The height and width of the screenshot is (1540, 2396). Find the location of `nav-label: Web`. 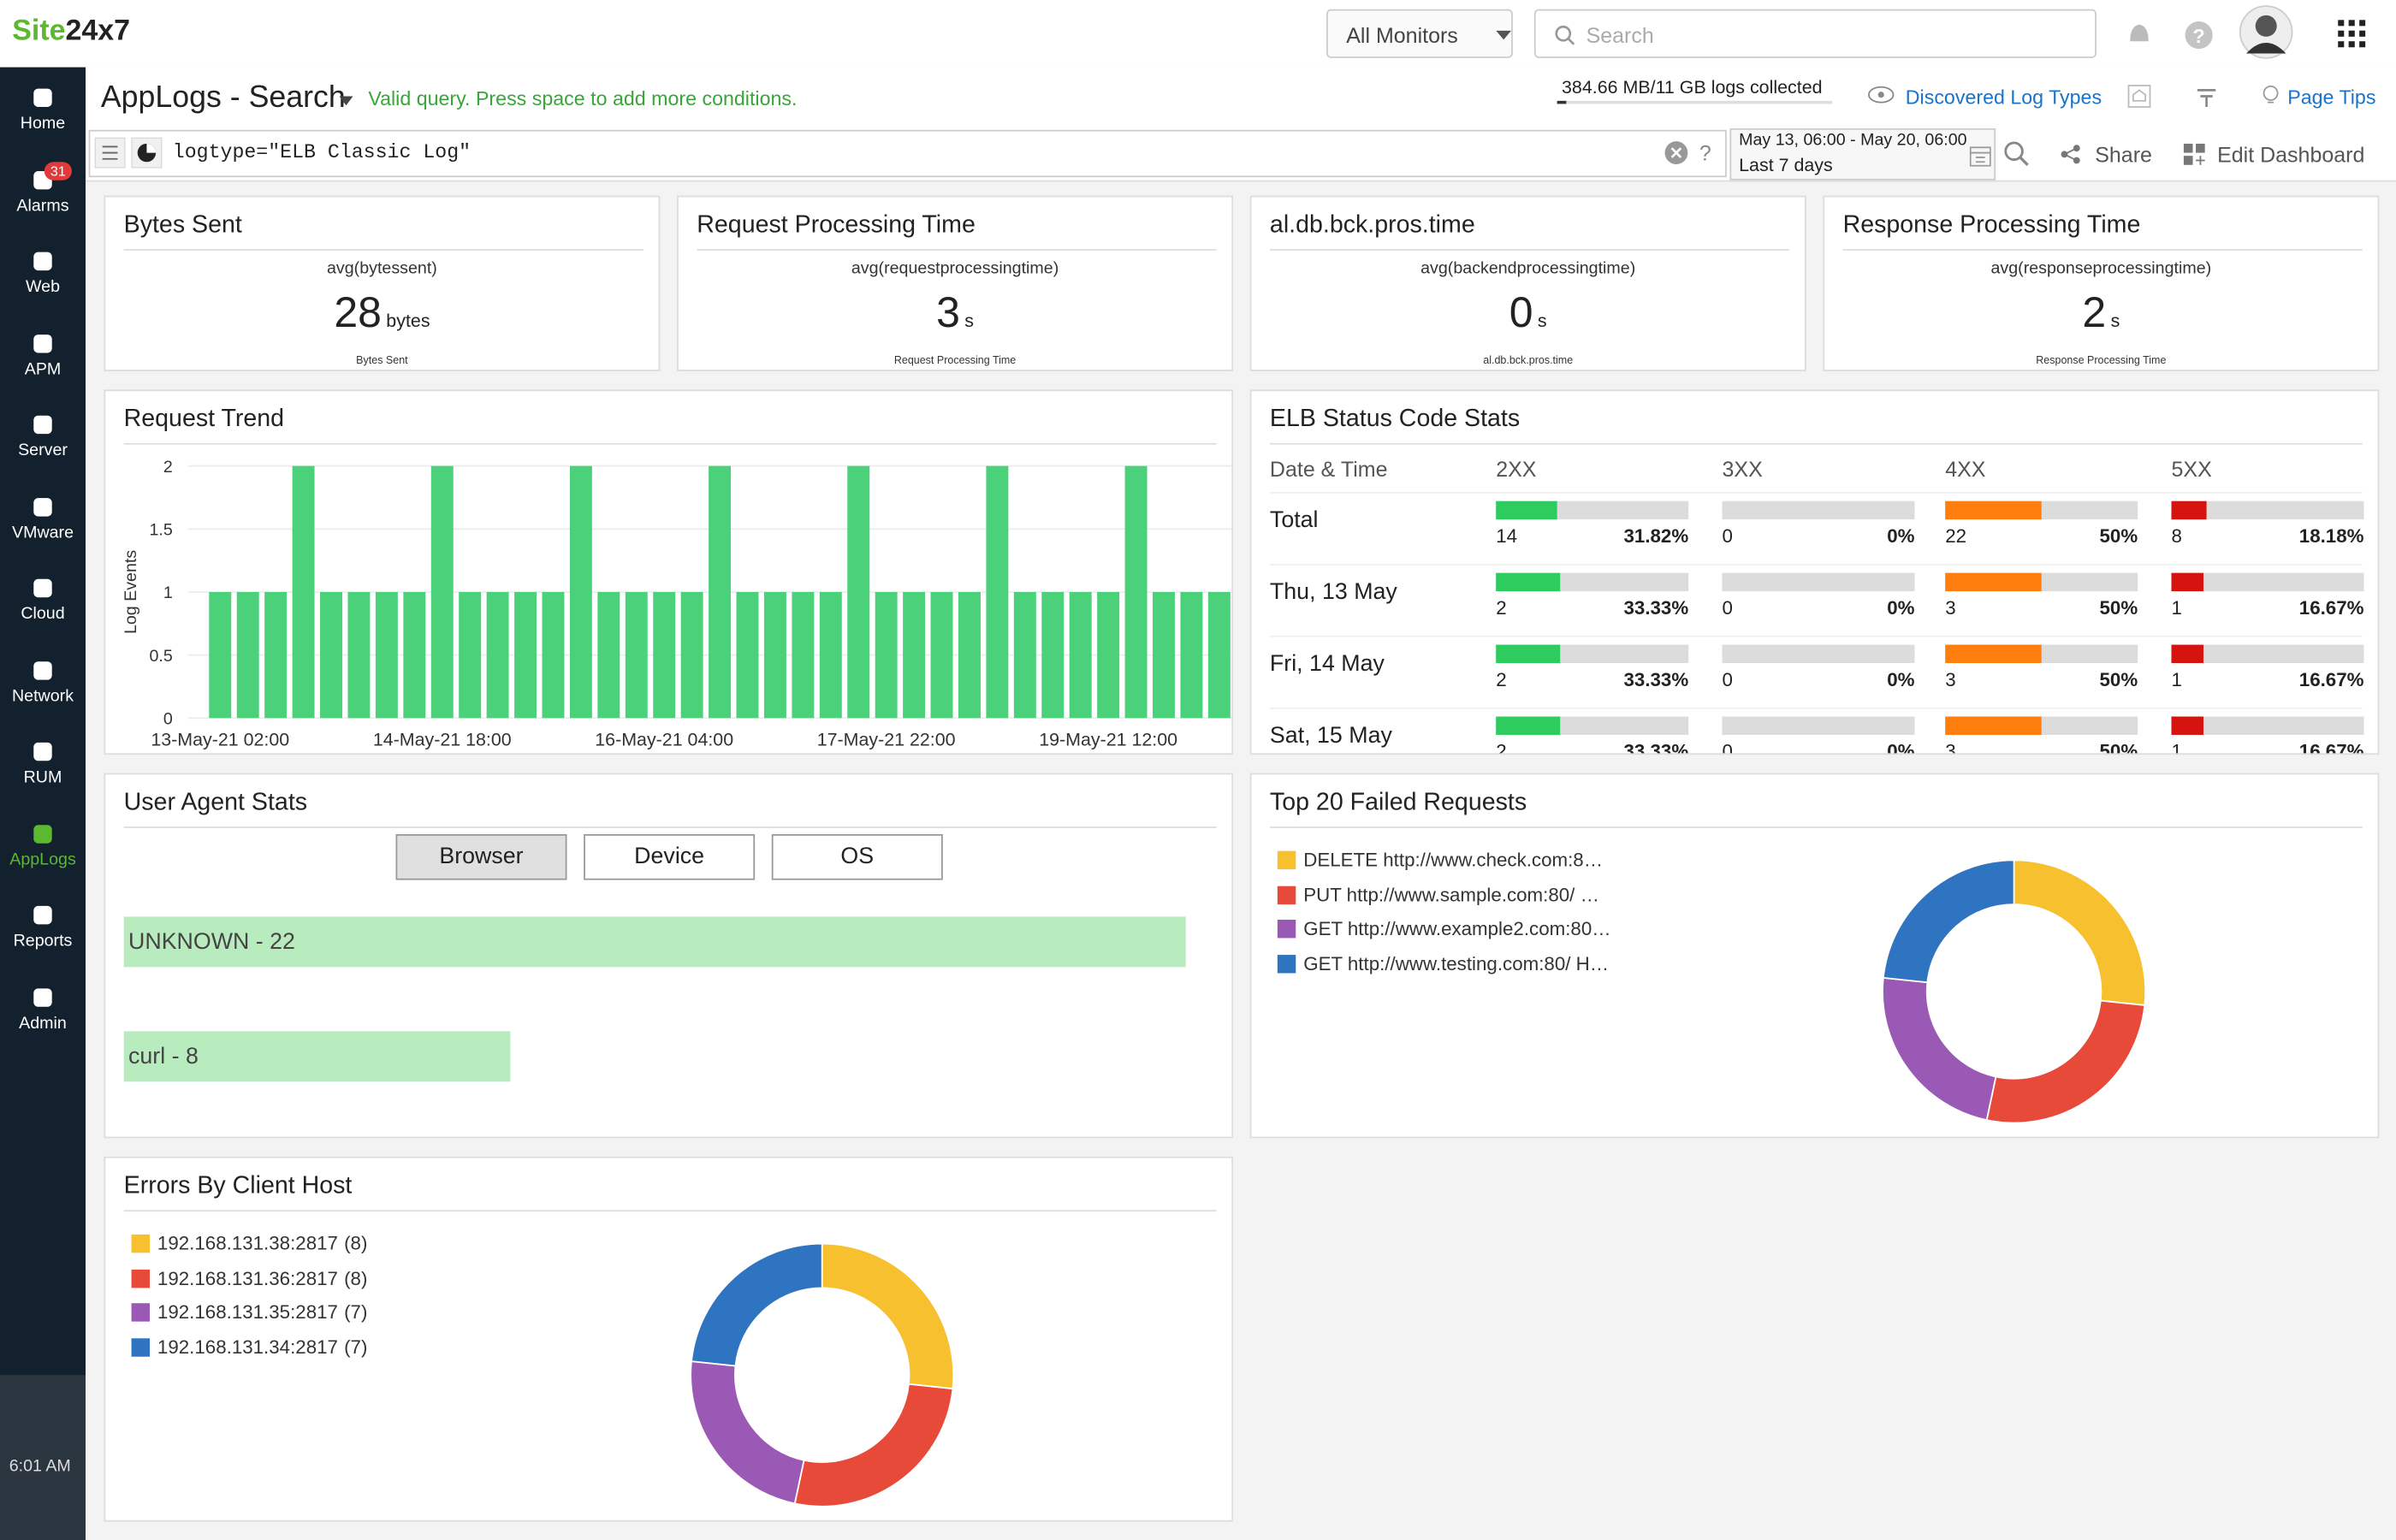

nav-label: Web is located at coordinates (43, 287).